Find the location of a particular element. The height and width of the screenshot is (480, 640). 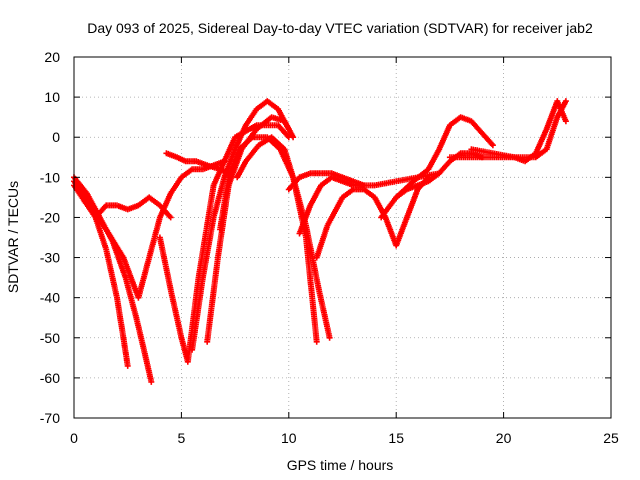

y-tick-label: -20 is located at coordinates (50, 217).